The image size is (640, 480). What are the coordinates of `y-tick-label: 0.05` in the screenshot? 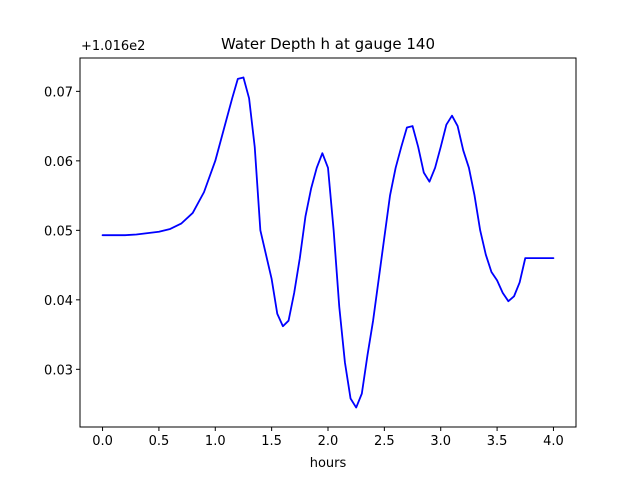 It's located at (58, 231).